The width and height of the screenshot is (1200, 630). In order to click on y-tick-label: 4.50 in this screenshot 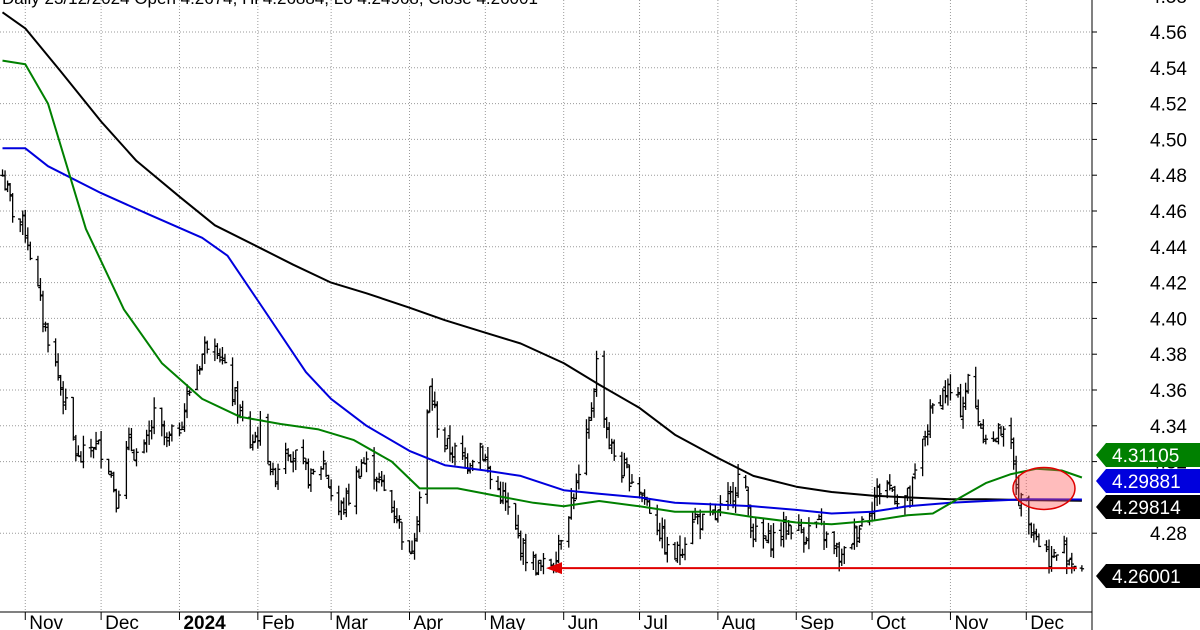, I will do `click(1168, 140)`.